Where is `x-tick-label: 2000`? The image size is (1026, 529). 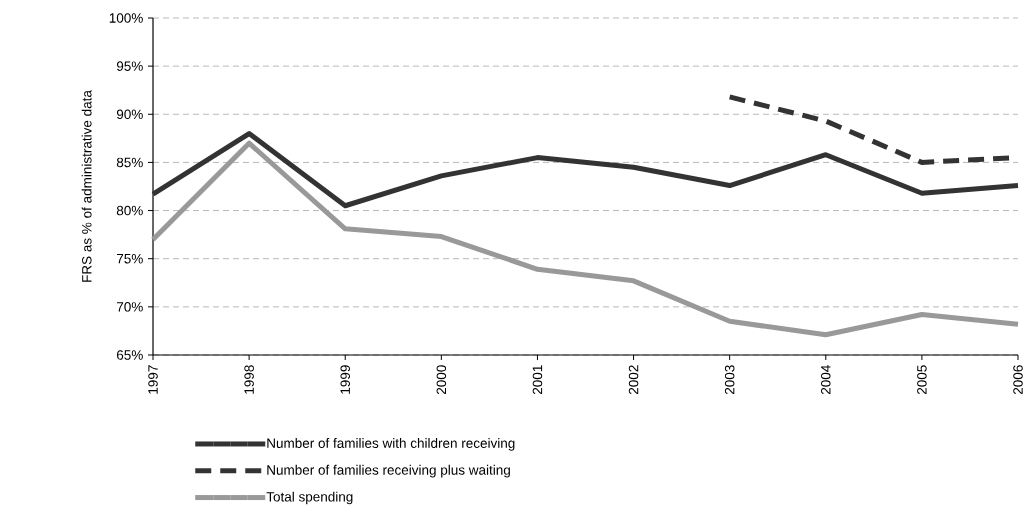 x-tick-label: 2000 is located at coordinates (441, 380).